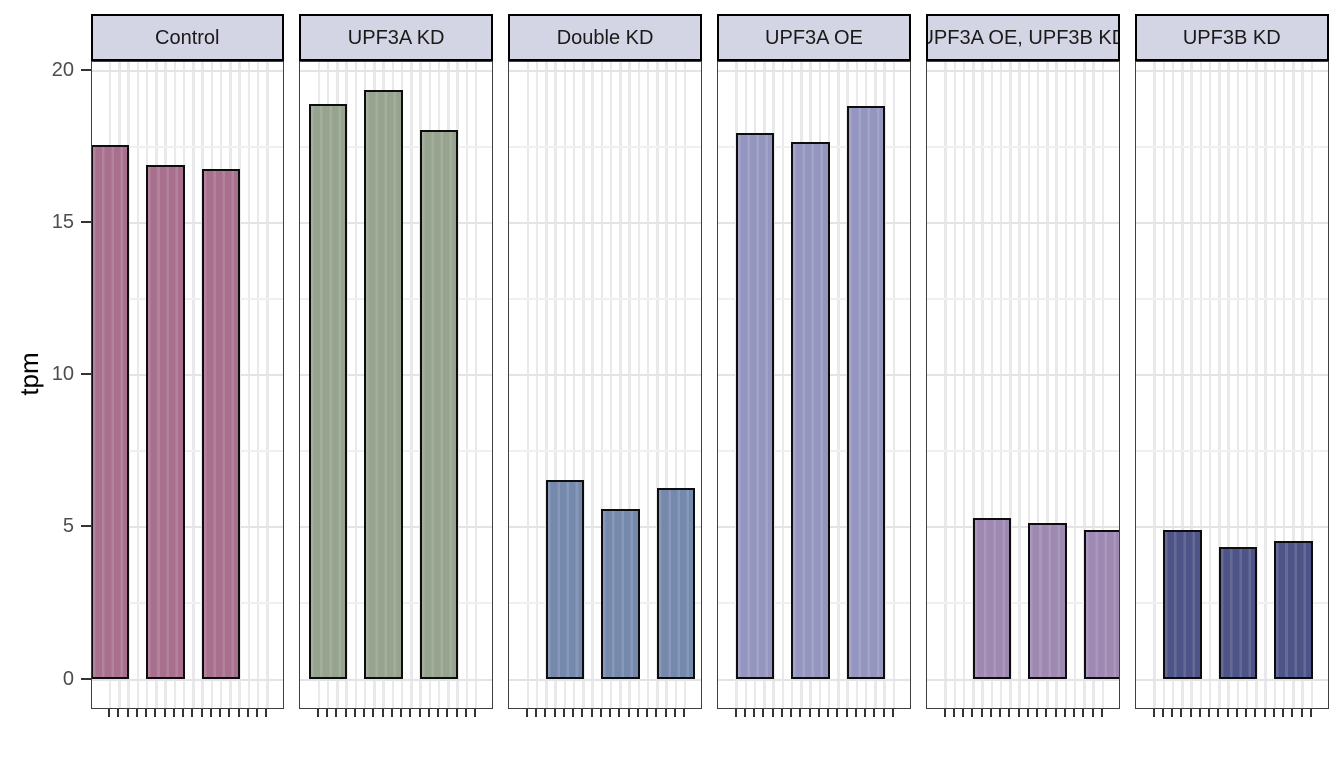 The image size is (1344, 768). What do you see at coordinates (1101, 605) in the screenshot?
I see `bar-upf3a-oe-upf3b-kd-rep3` at bounding box center [1101, 605].